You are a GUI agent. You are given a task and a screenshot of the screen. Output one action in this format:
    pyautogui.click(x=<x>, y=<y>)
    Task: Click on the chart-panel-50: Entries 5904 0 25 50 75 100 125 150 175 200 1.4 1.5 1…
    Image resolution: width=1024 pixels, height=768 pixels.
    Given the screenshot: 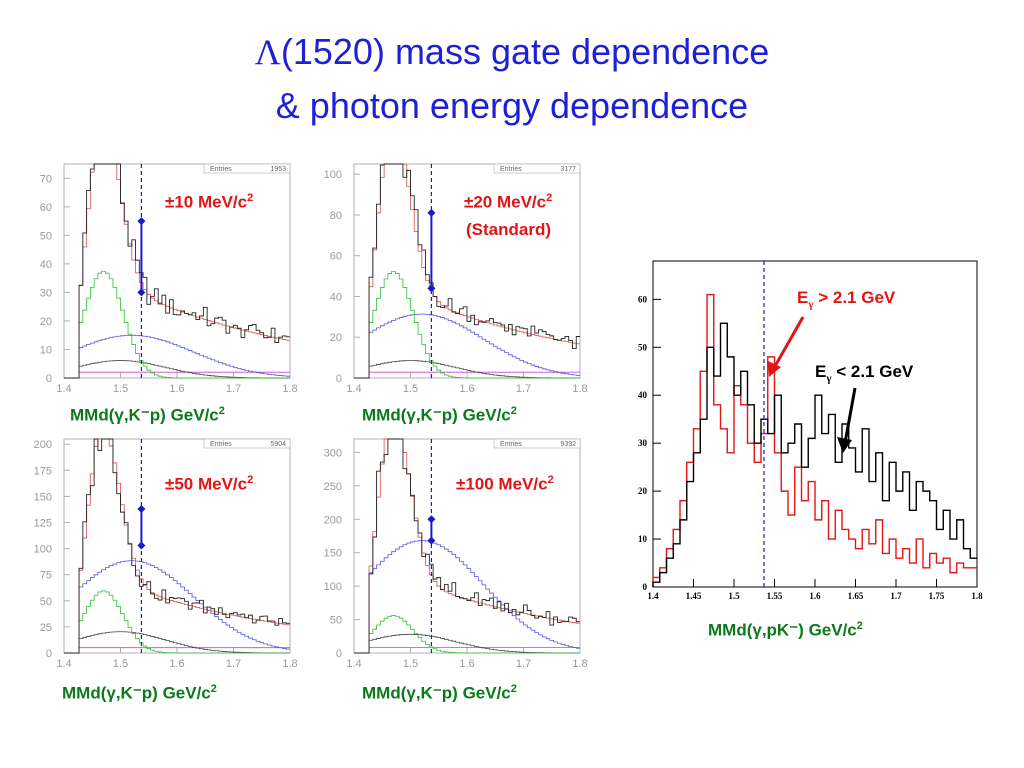 What is the action you would take?
    pyautogui.click(x=166, y=554)
    